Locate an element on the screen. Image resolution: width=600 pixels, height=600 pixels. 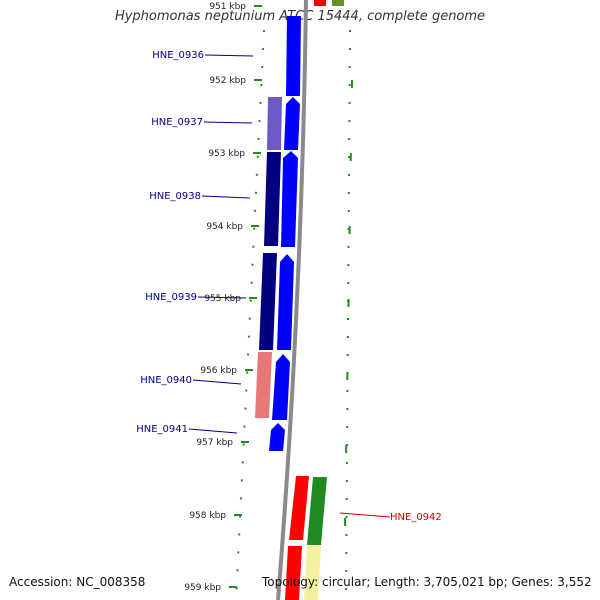
scale-label: 957 kbp is located at coordinates (214, 443).